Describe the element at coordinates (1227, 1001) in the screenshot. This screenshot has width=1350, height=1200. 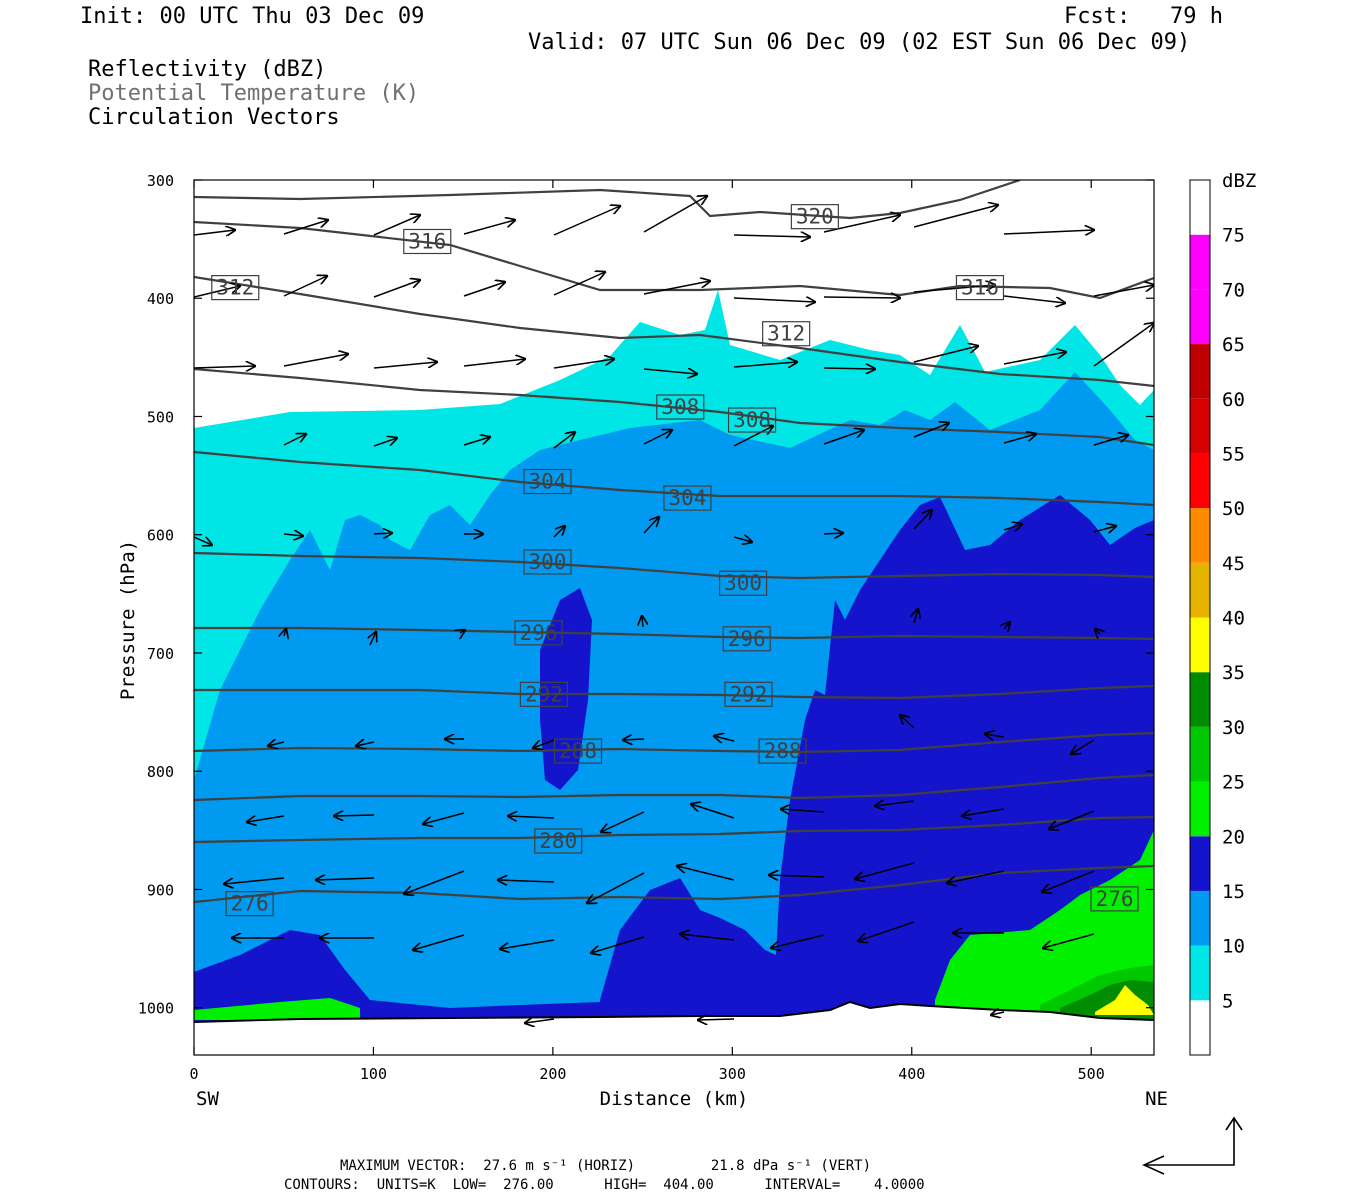
I see `colorbar-label: 5` at that location.